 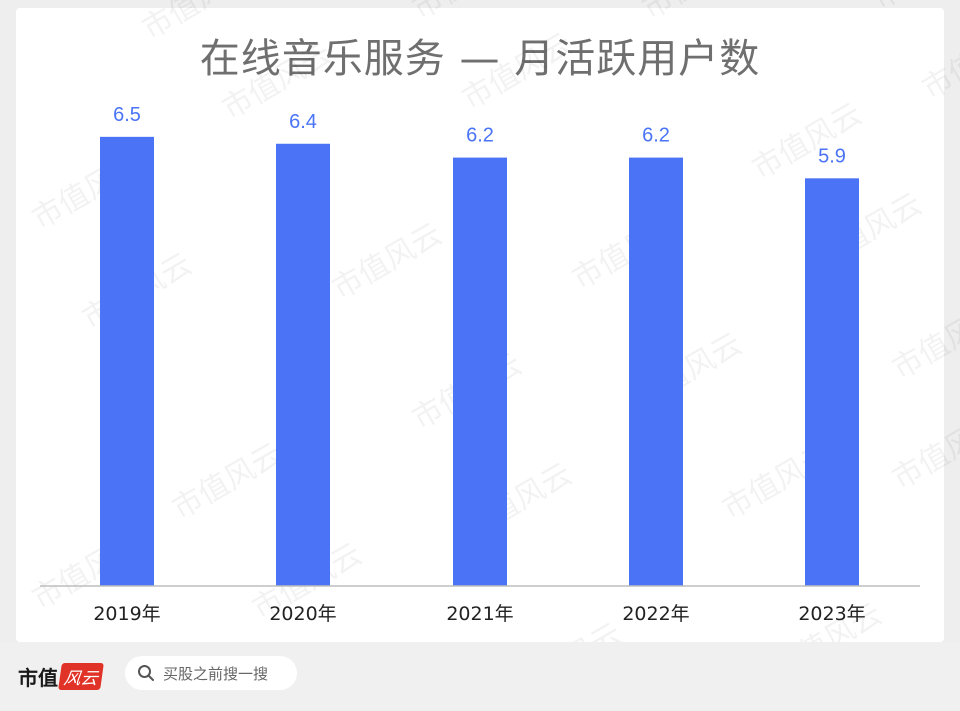 I want to click on data-label: 6.5, so click(x=127, y=115).